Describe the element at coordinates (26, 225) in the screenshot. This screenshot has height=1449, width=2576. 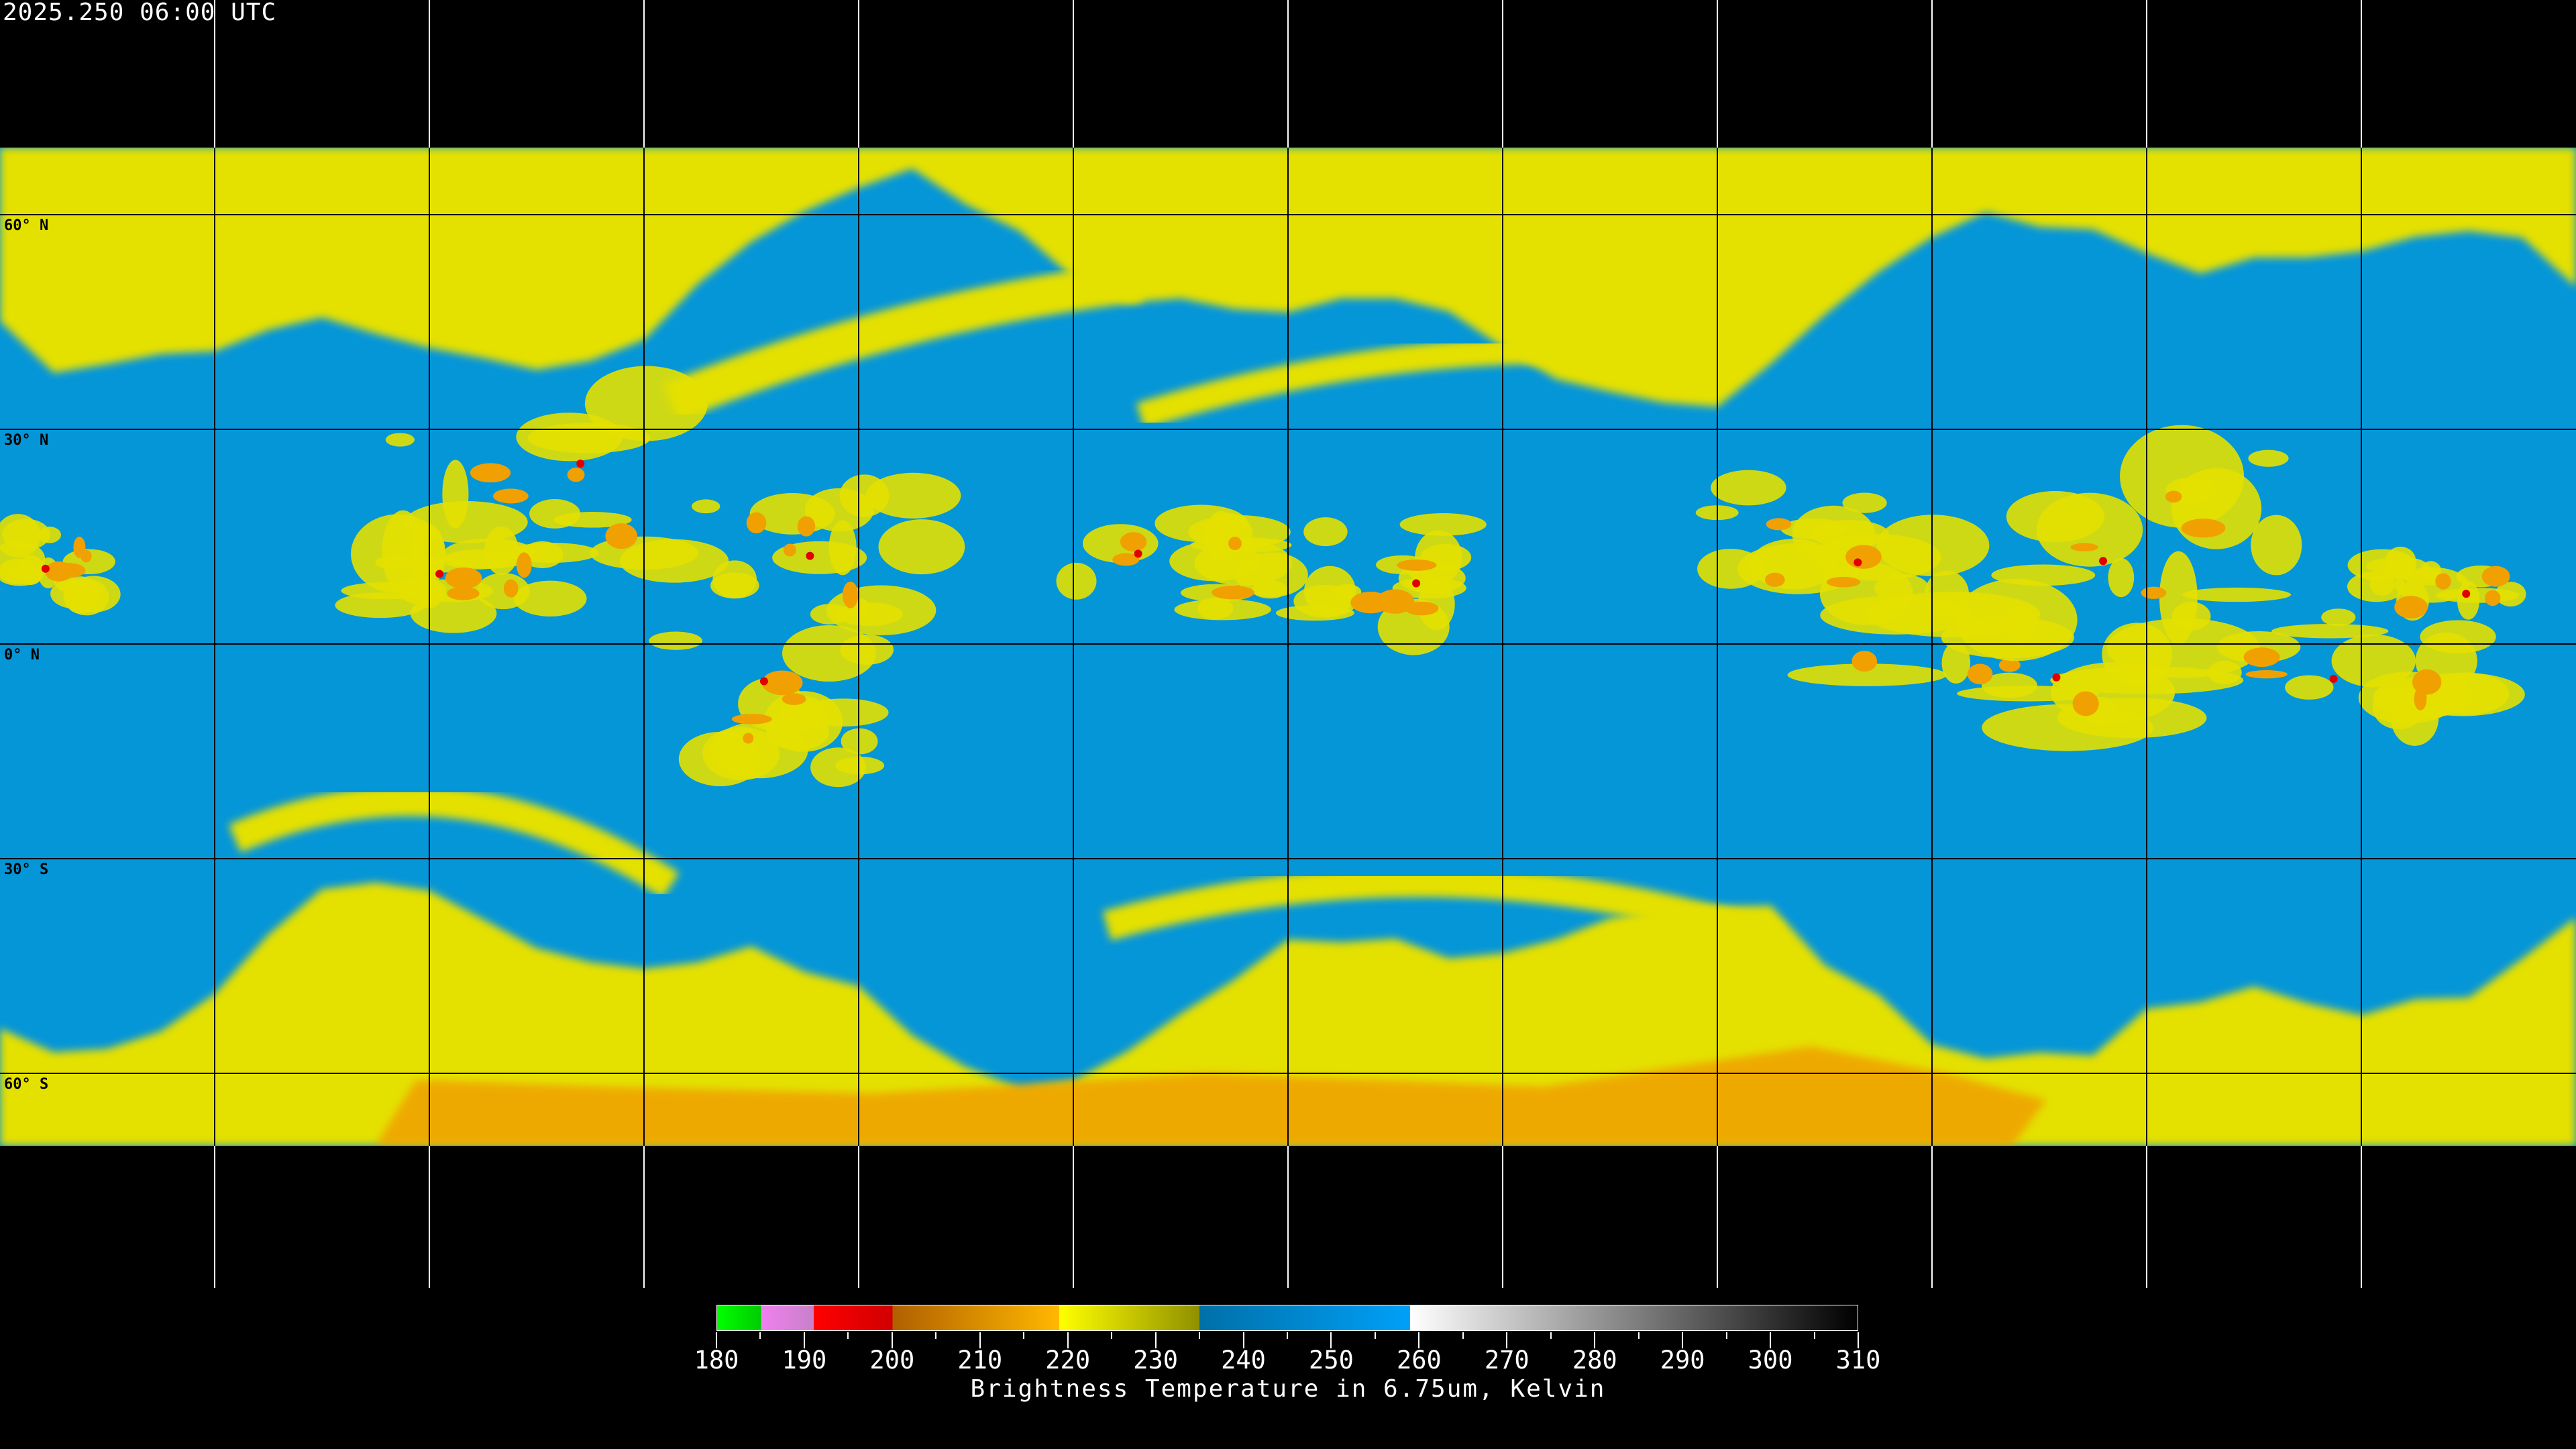
I see `latitude-label: 60° N` at that location.